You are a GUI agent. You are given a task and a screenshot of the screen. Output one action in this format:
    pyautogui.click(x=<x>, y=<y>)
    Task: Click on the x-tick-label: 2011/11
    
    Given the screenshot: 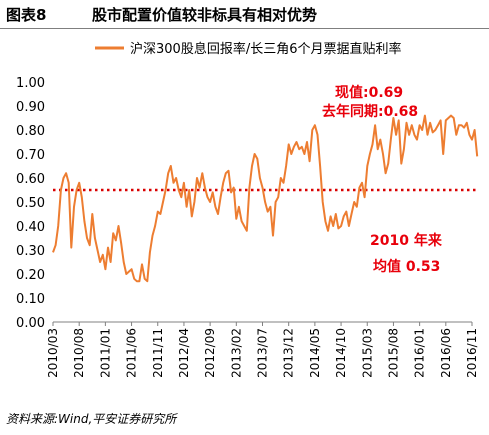 What is the action you would take?
    pyautogui.click(x=158, y=353)
    